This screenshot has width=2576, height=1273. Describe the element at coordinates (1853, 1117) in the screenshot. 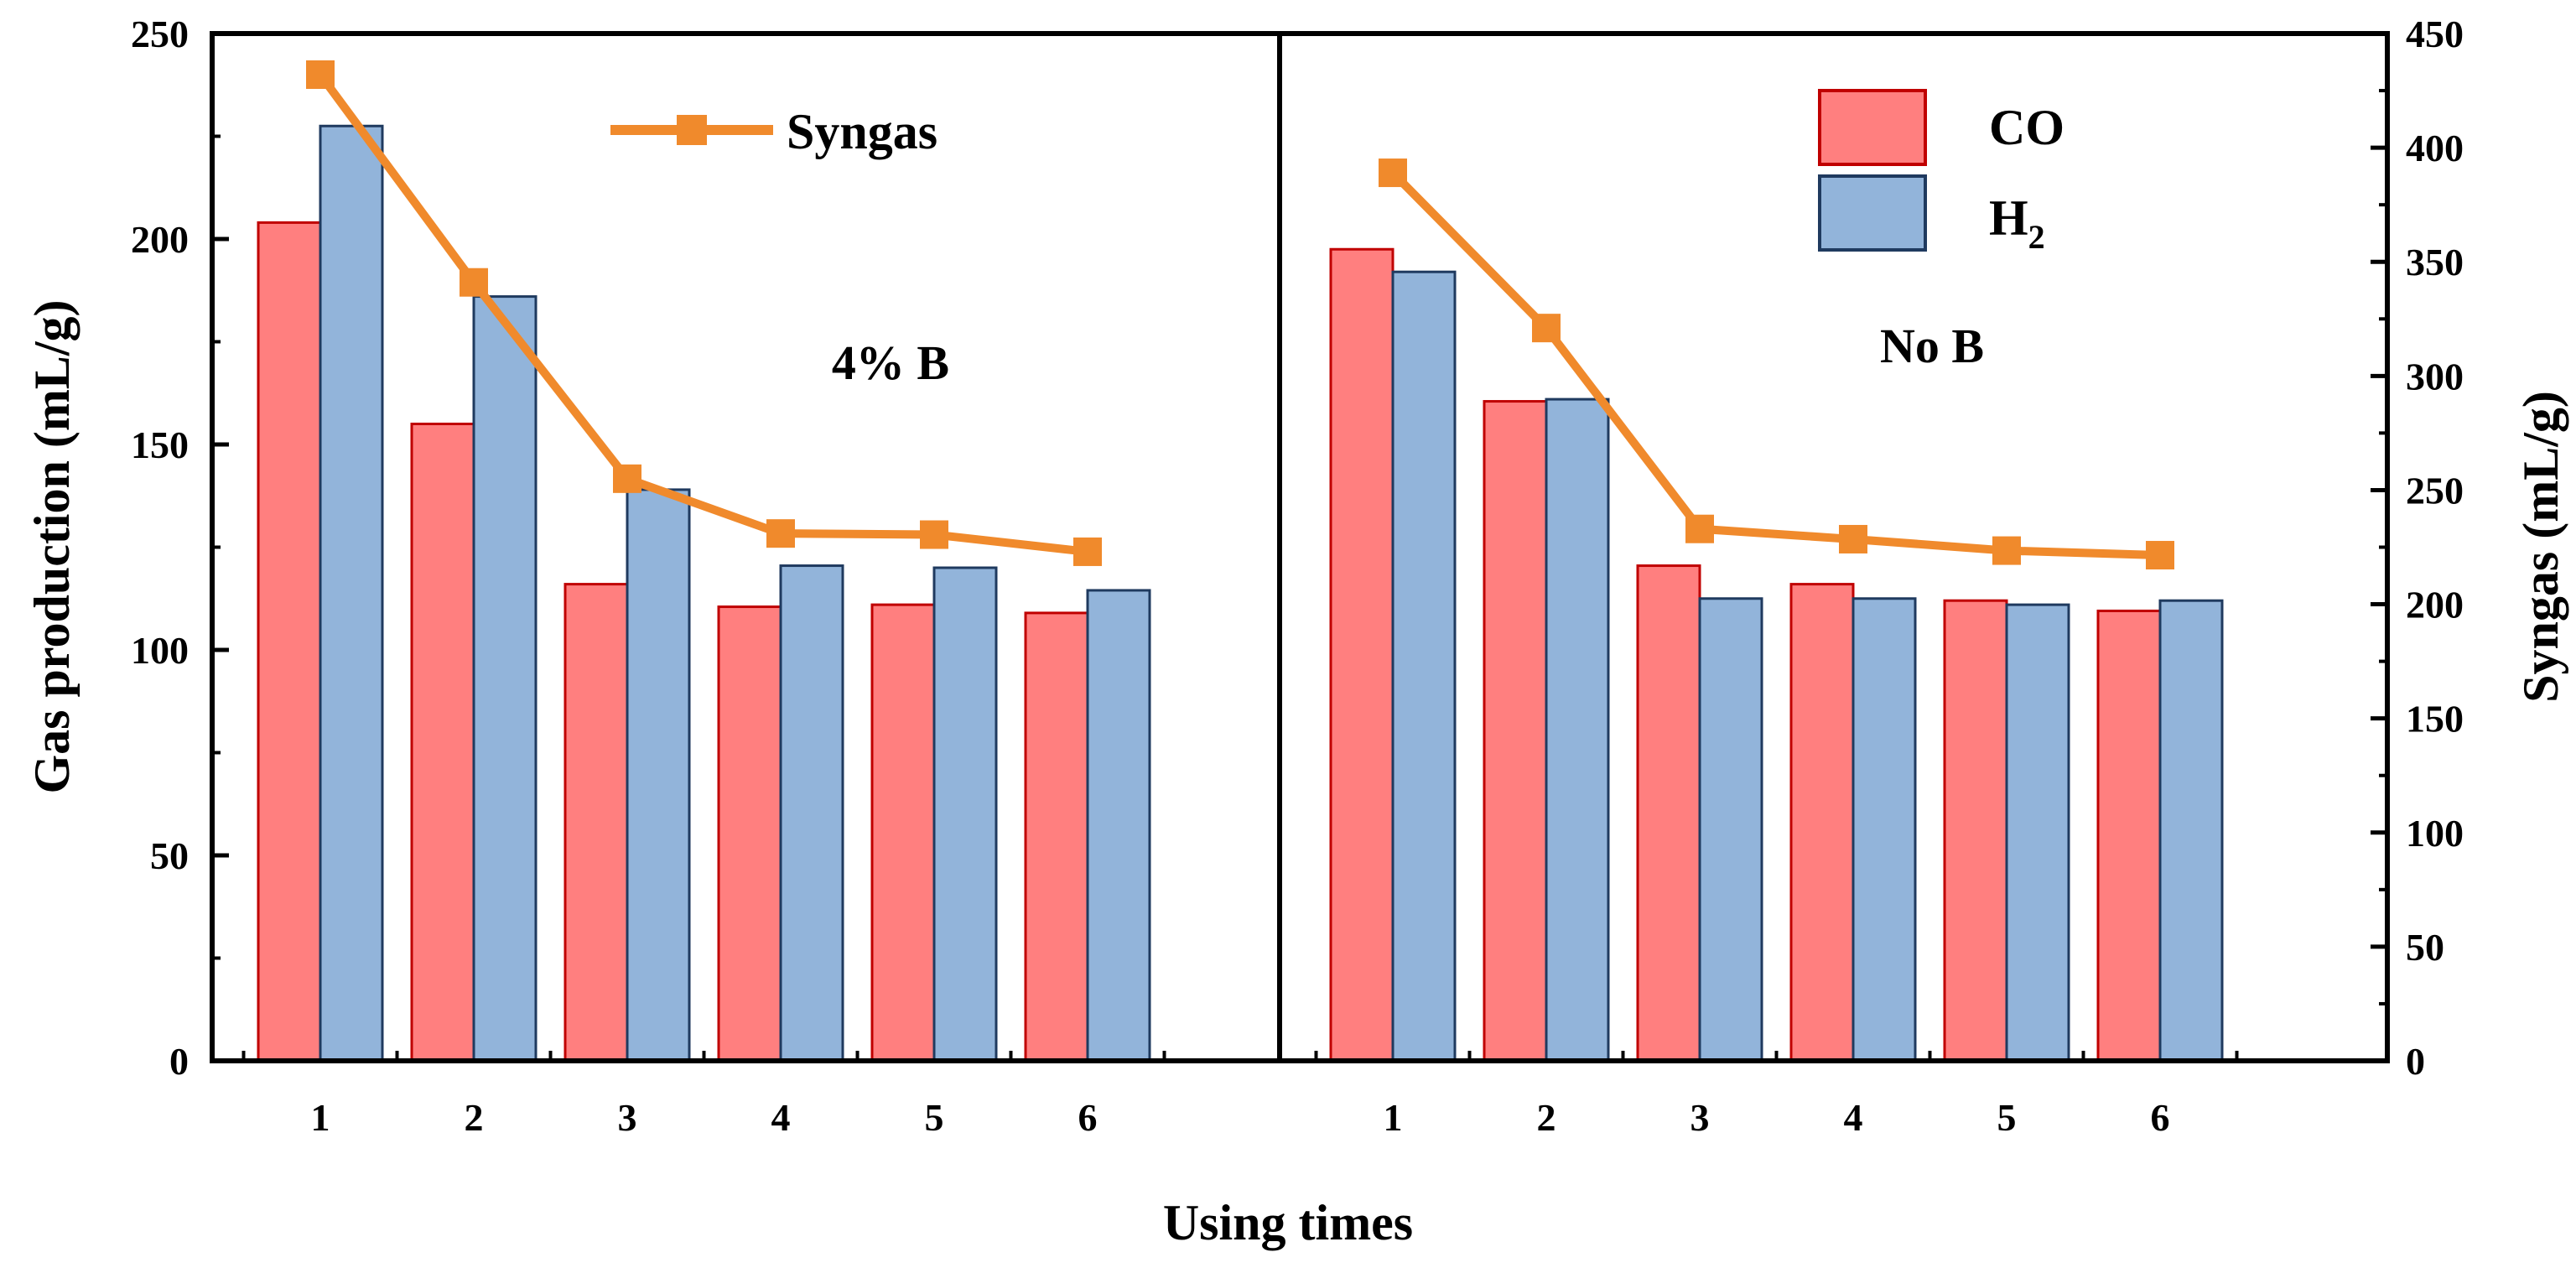

I see `x-tick-label-no-b-4: 4` at that location.